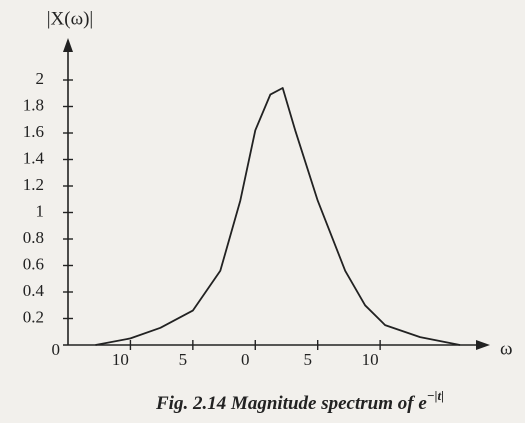 Image resolution: width=525 pixels, height=423 pixels. I want to click on x-tick-label: 0, so click(245, 359).